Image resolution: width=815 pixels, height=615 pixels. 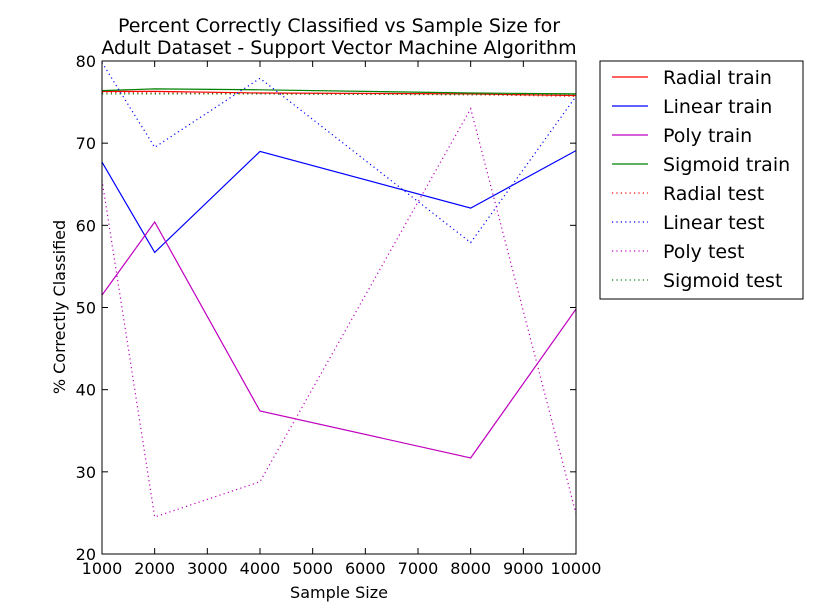 What do you see at coordinates (339, 202) in the screenshot?
I see `series-line-linear-train` at bounding box center [339, 202].